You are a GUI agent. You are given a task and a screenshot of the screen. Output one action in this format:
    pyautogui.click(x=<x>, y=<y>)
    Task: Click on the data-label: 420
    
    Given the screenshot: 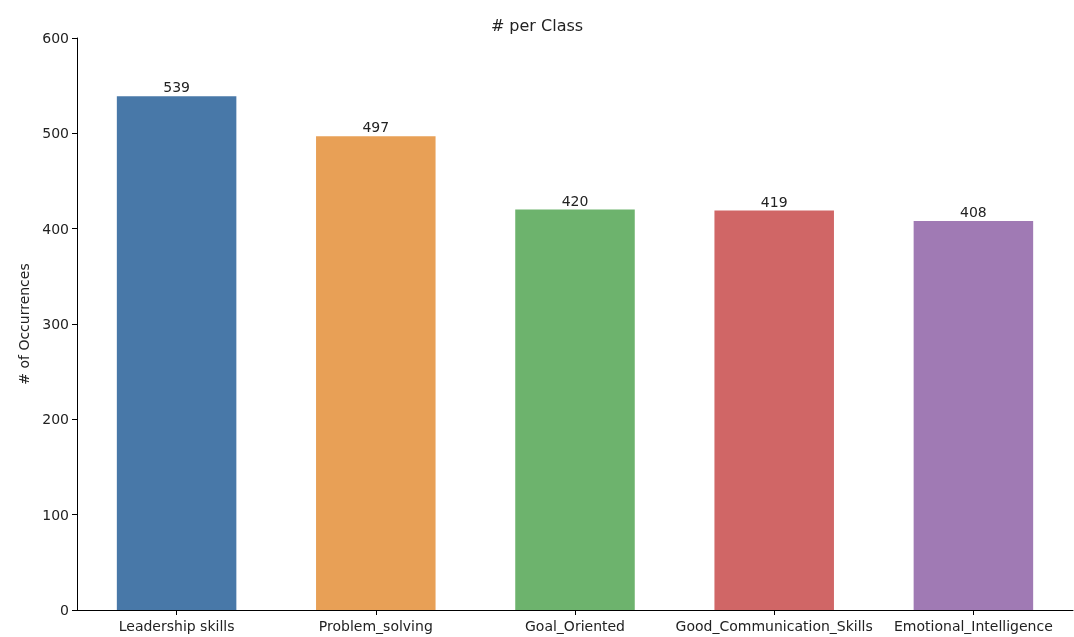 What is the action you would take?
    pyautogui.click(x=575, y=200)
    